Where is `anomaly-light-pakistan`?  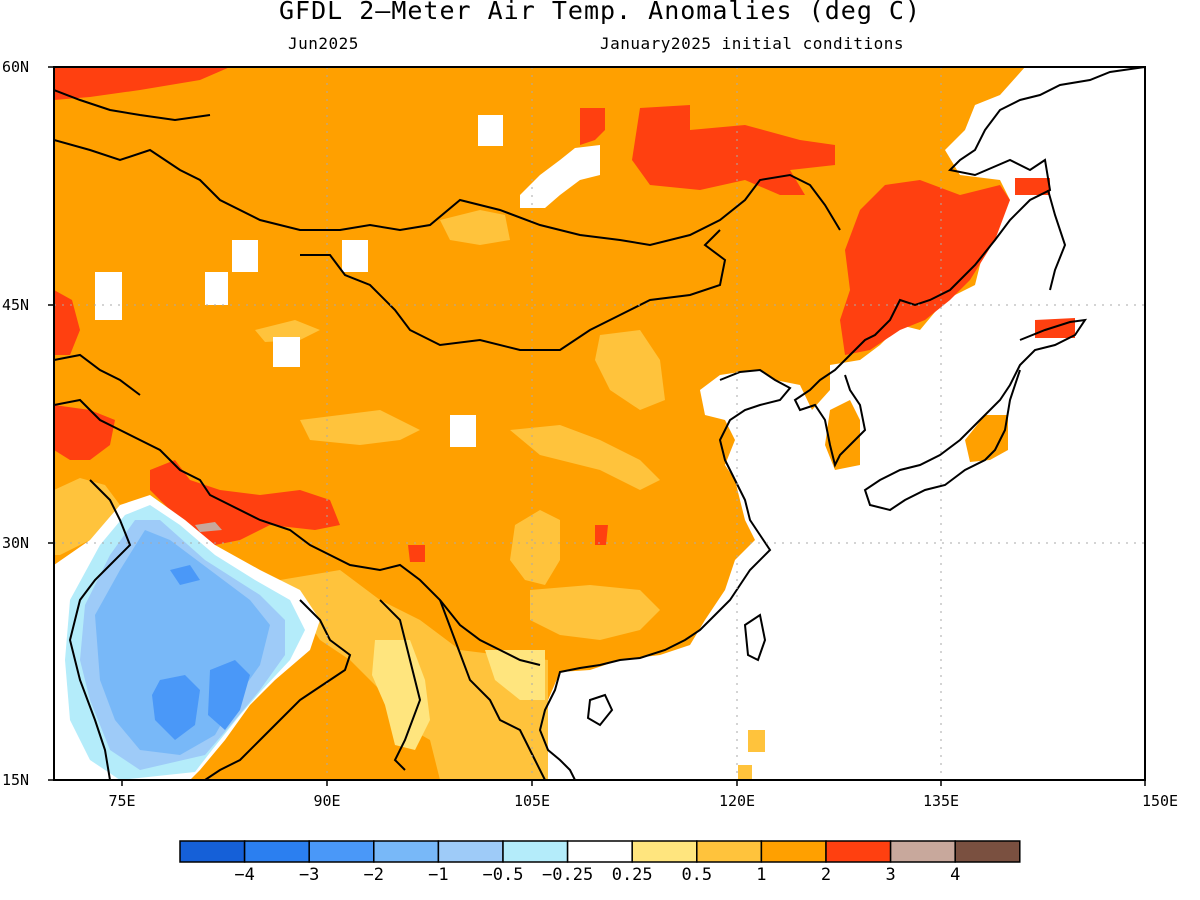 anomaly-light-pakistan is located at coordinates (87, 516).